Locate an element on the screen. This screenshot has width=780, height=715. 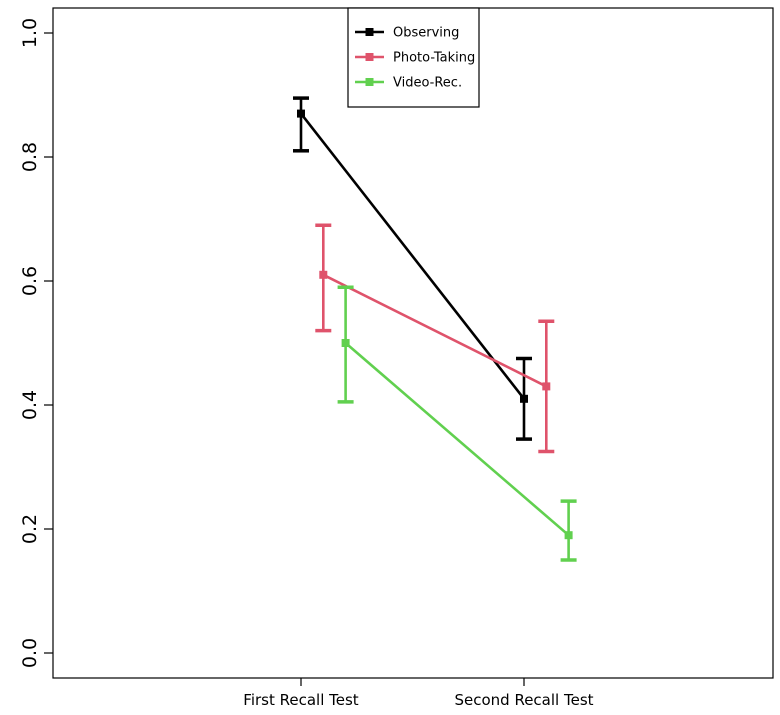
y-tick-label: 0.8 is located at coordinates (30, 157).